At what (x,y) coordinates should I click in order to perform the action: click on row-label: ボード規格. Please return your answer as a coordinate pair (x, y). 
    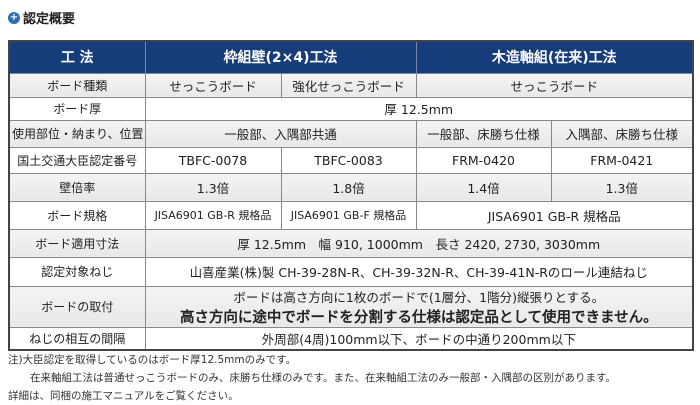
    Looking at the image, I should click on (77, 215).